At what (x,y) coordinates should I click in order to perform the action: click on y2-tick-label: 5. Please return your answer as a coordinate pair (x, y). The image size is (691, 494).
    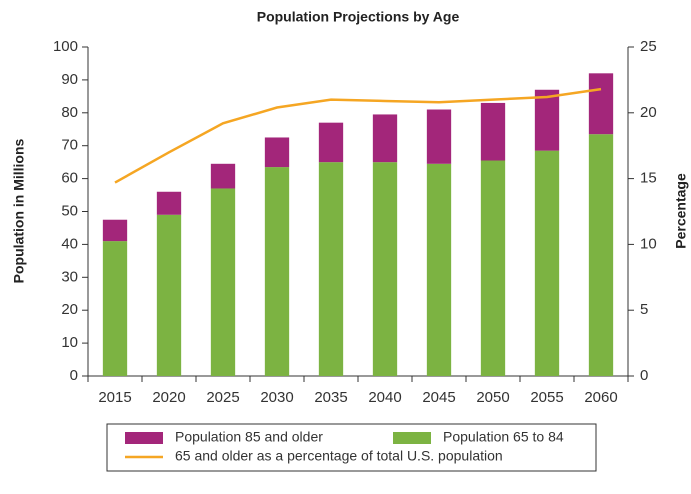
    Looking at the image, I should click on (644, 309).